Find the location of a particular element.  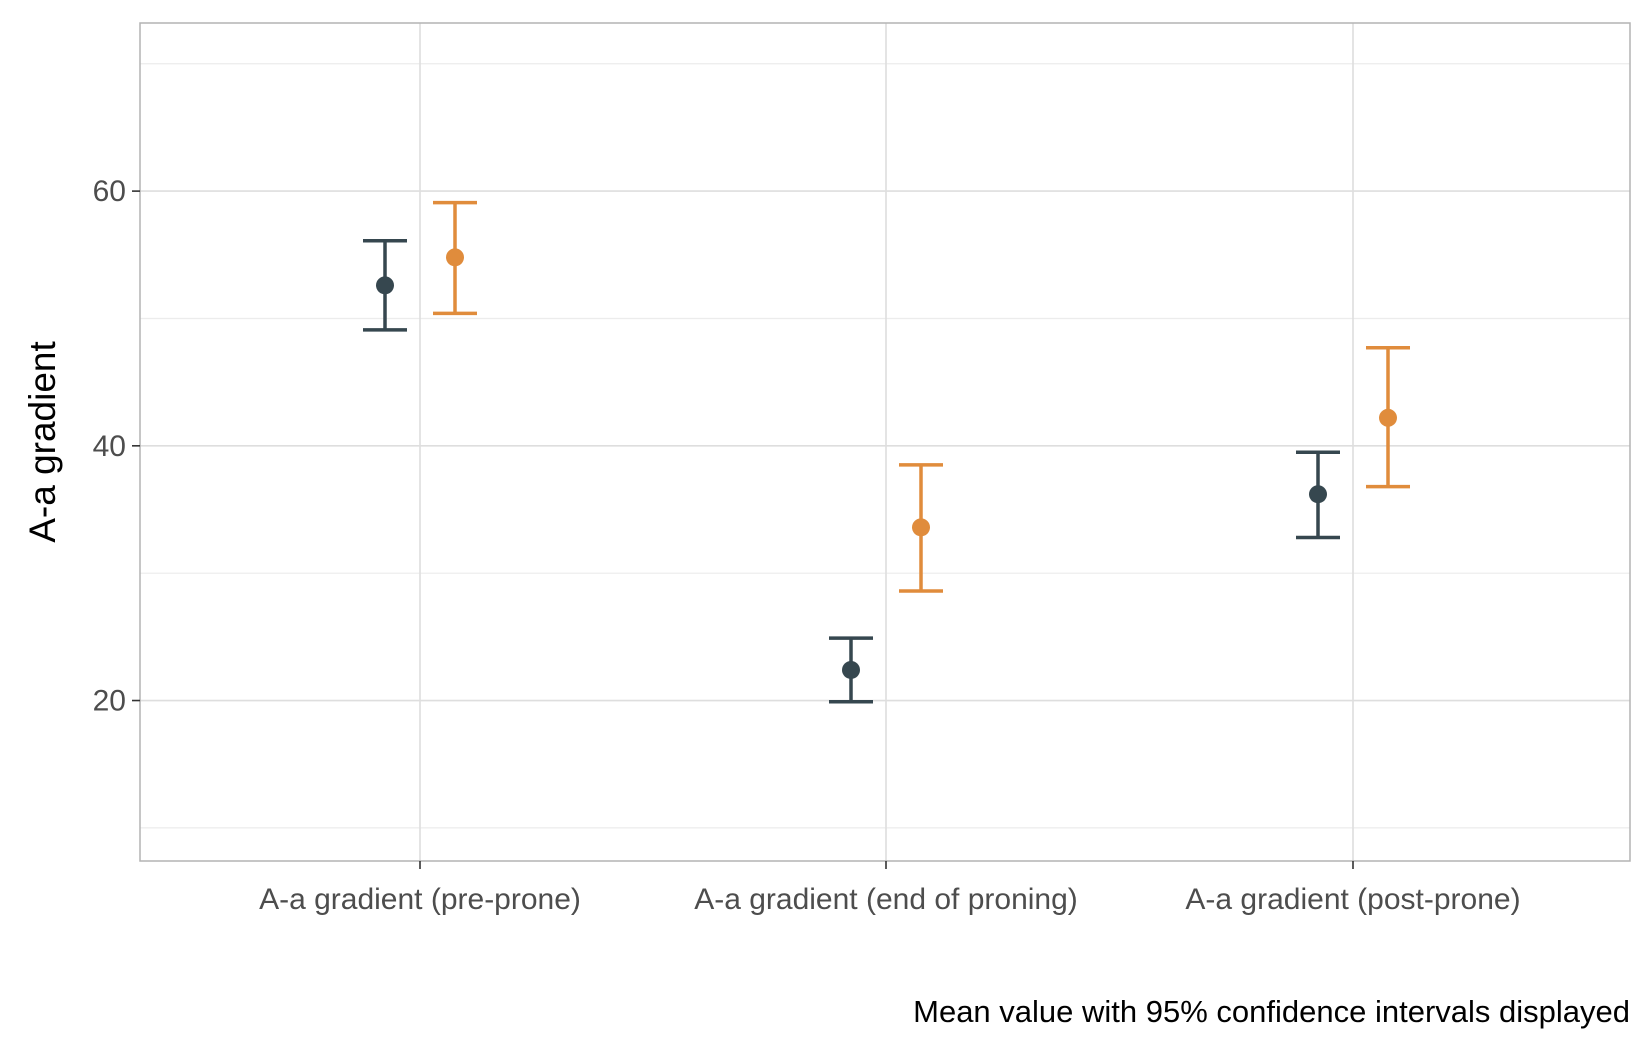

y-axis-title: A-a gradient is located at coordinates (42, 442).